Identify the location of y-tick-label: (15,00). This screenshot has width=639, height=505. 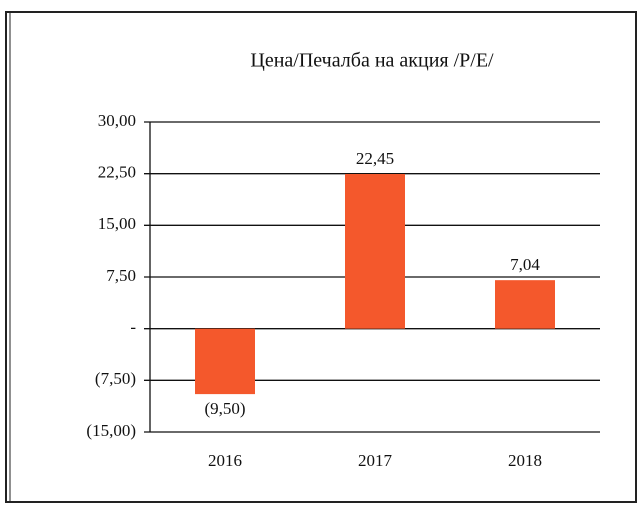
(111, 430).